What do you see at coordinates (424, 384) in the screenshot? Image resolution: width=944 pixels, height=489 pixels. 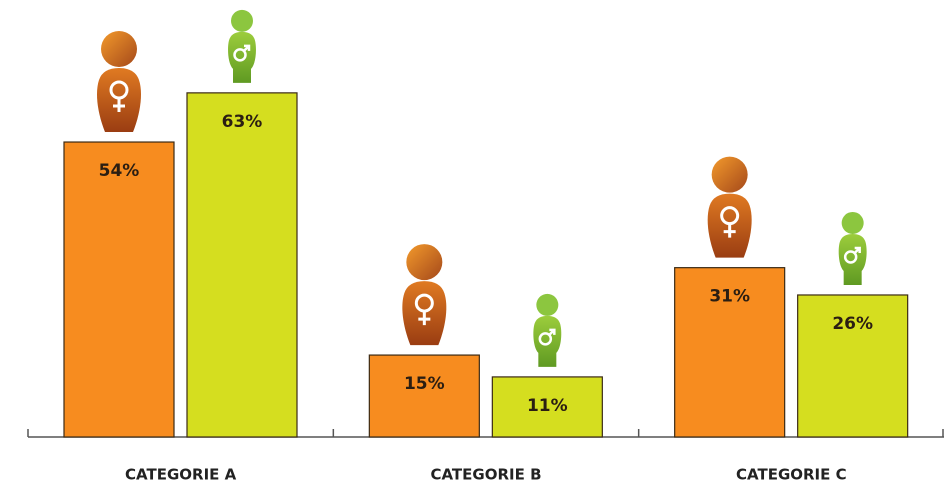 I see `value-label: 15%` at bounding box center [424, 384].